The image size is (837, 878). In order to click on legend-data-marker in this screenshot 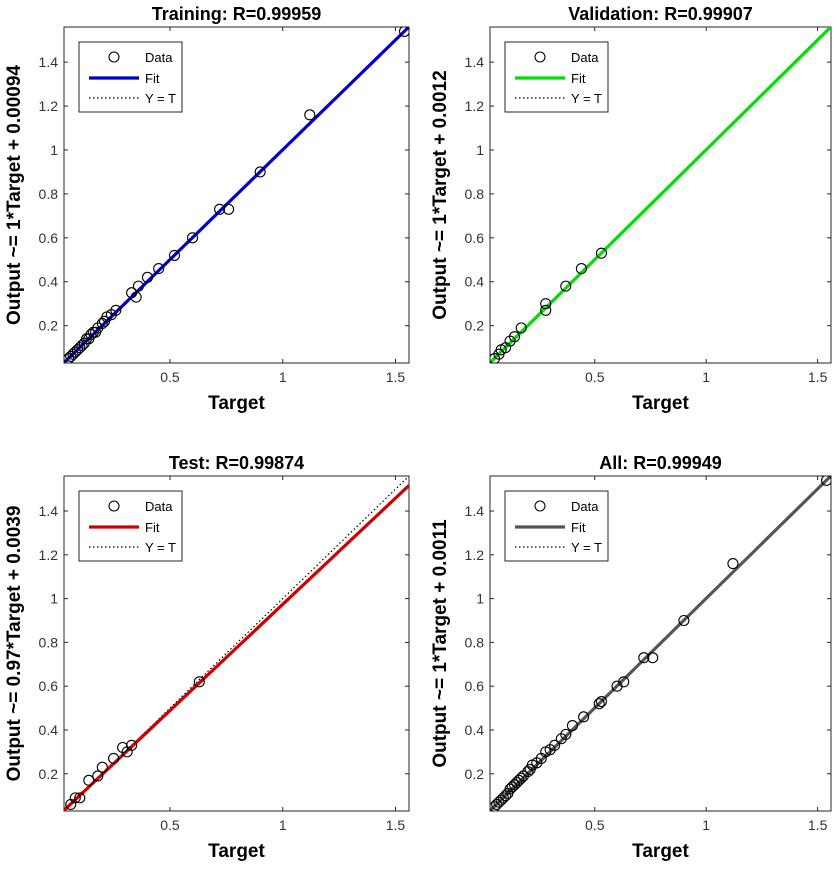, I will do `click(540, 506)`.